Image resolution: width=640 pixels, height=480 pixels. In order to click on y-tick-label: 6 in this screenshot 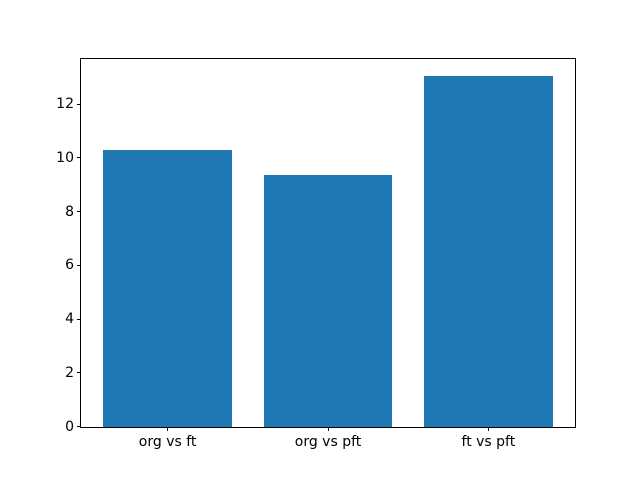, I will do `click(69, 265)`.